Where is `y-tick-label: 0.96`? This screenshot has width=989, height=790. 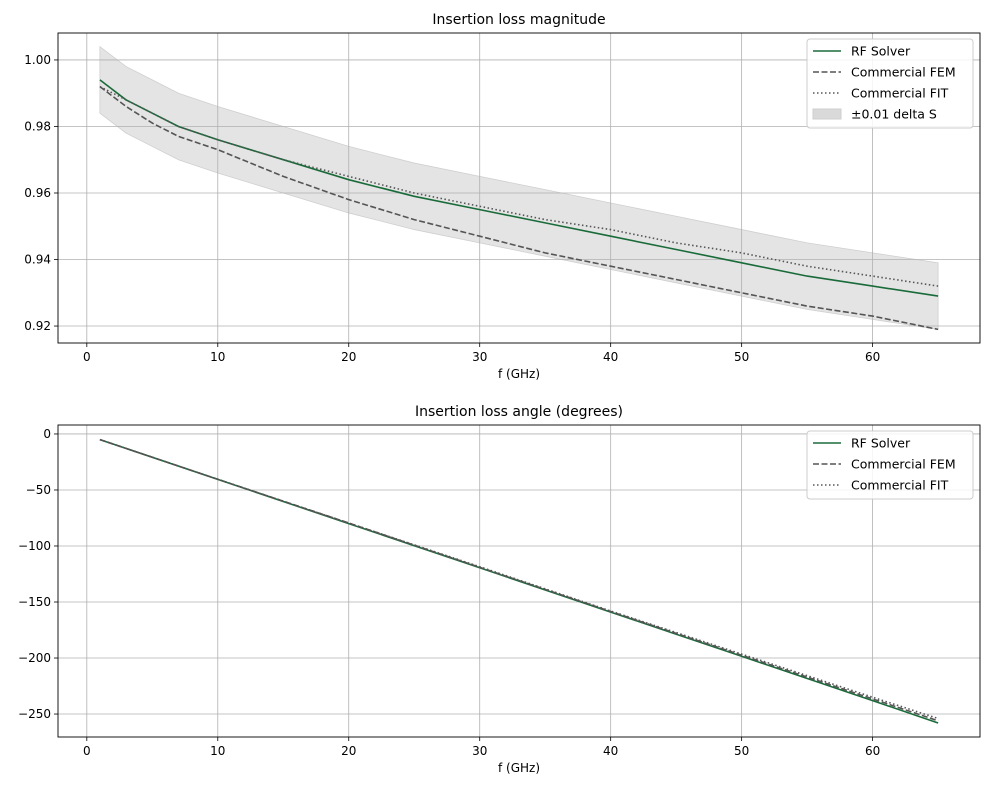
y-tick-label: 0.96 is located at coordinates (37, 193).